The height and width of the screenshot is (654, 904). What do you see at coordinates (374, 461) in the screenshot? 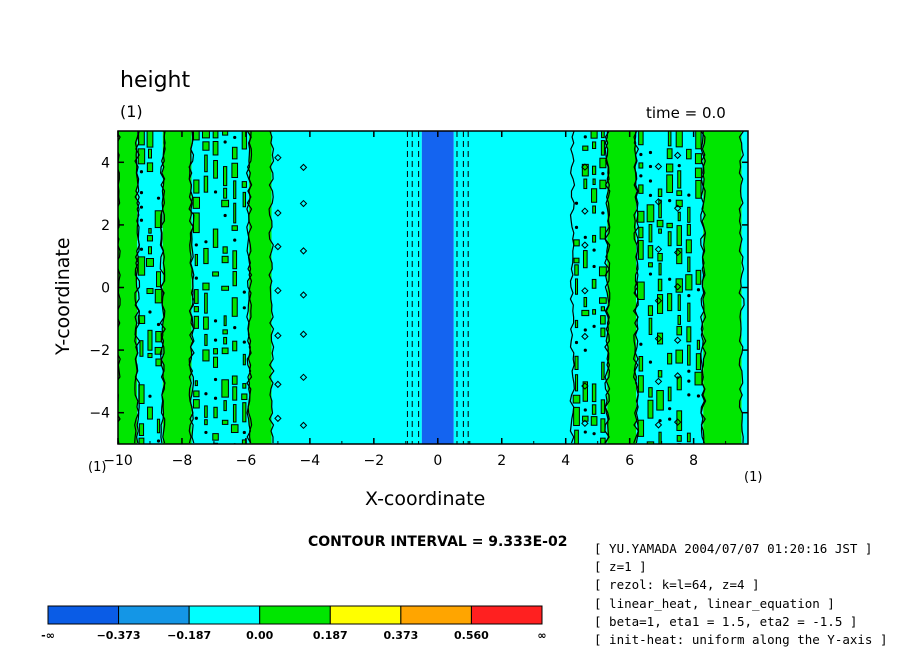
I see `x-tick-label: −2` at bounding box center [374, 461].